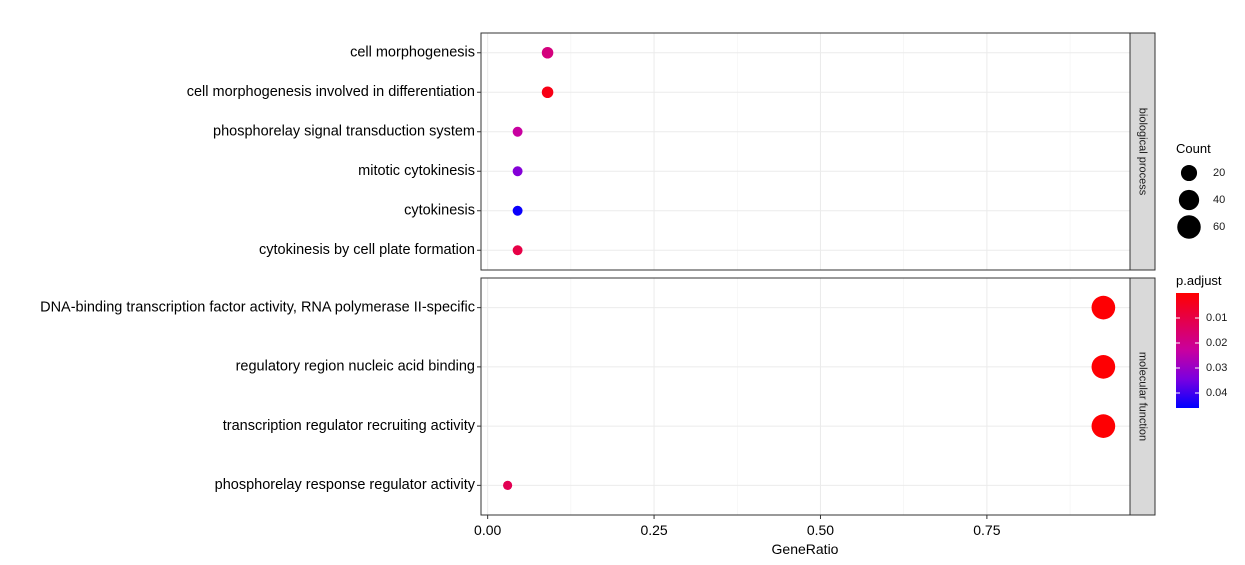  What do you see at coordinates (1201, 355) in the screenshot?
I see `padj-legend-ticks: 0.01 0.02 0.03 0.04` at bounding box center [1201, 355].